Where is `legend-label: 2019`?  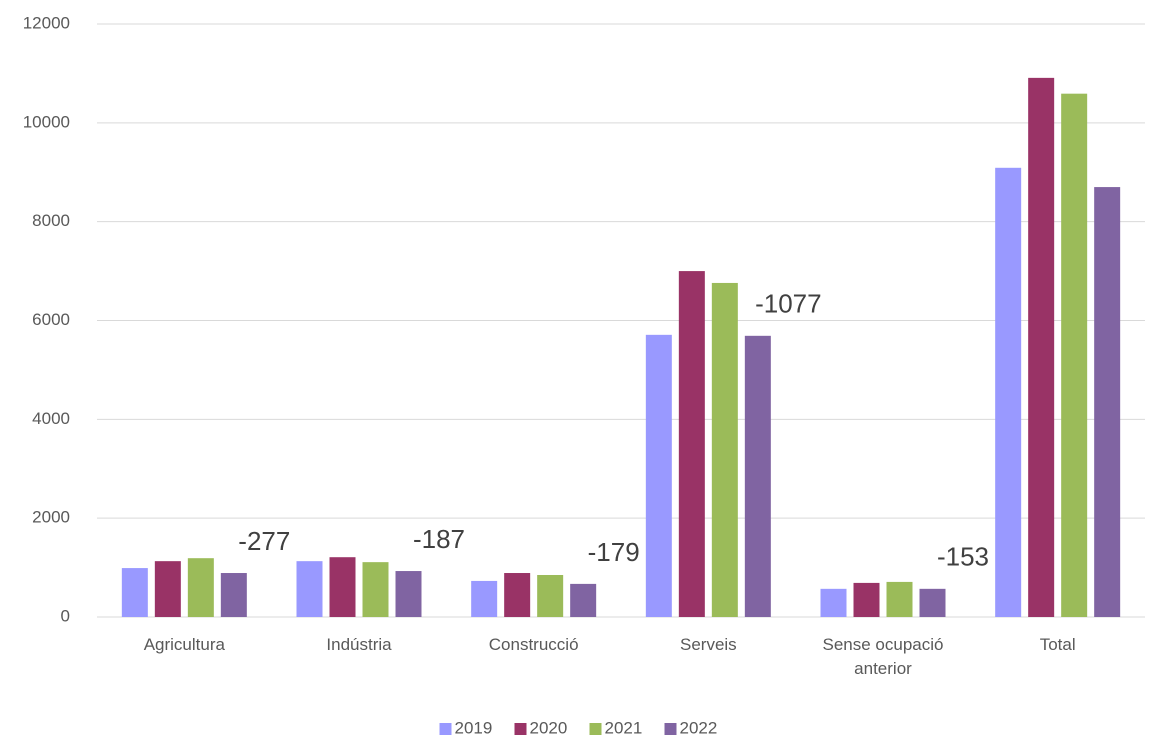
legend-label: 2019 is located at coordinates (474, 727).